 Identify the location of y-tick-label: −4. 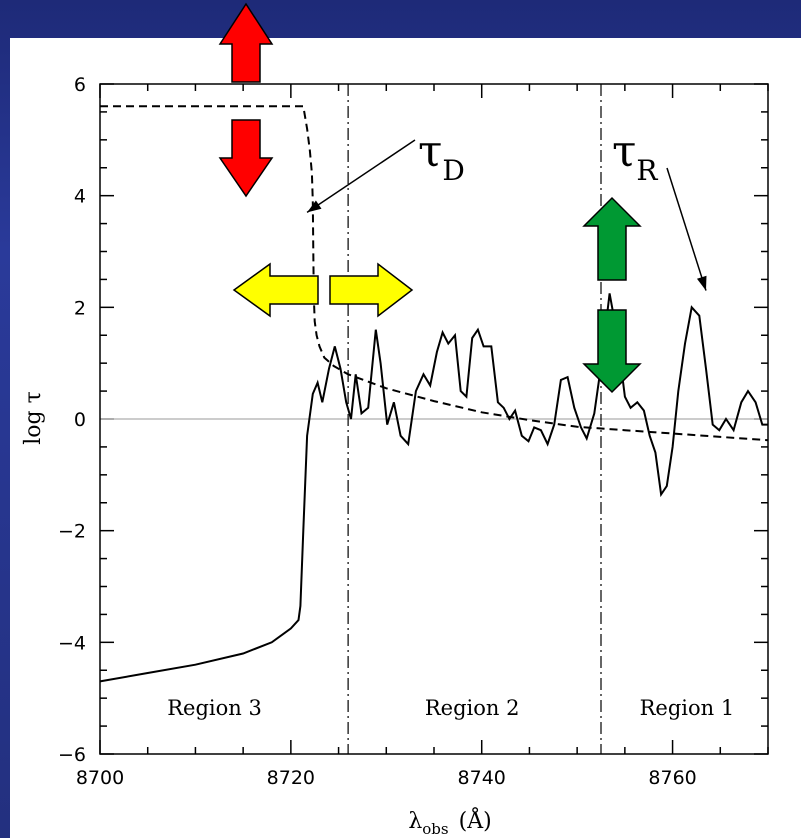
(72, 643).